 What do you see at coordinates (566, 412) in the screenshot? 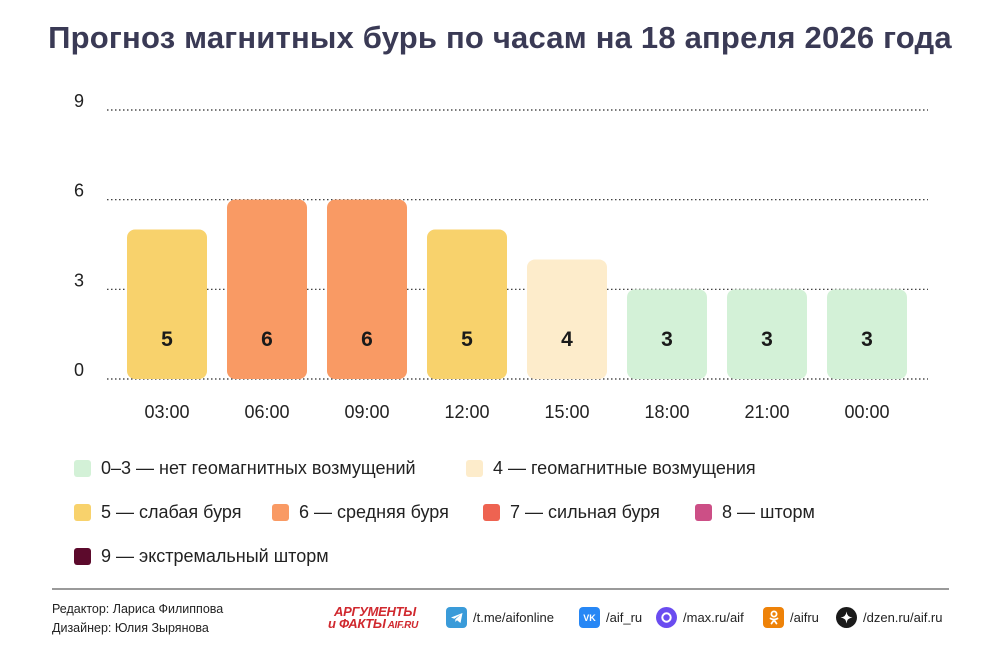
I see `x-tick-label: 15:00` at bounding box center [566, 412].